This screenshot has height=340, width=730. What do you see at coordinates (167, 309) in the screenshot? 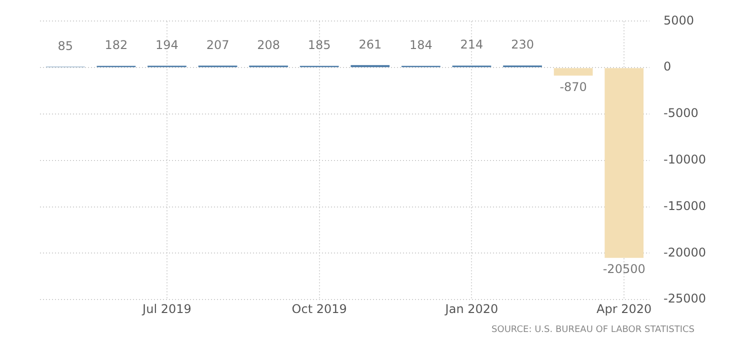
I see `x-tick-label: Jul 2019` at bounding box center [167, 309].